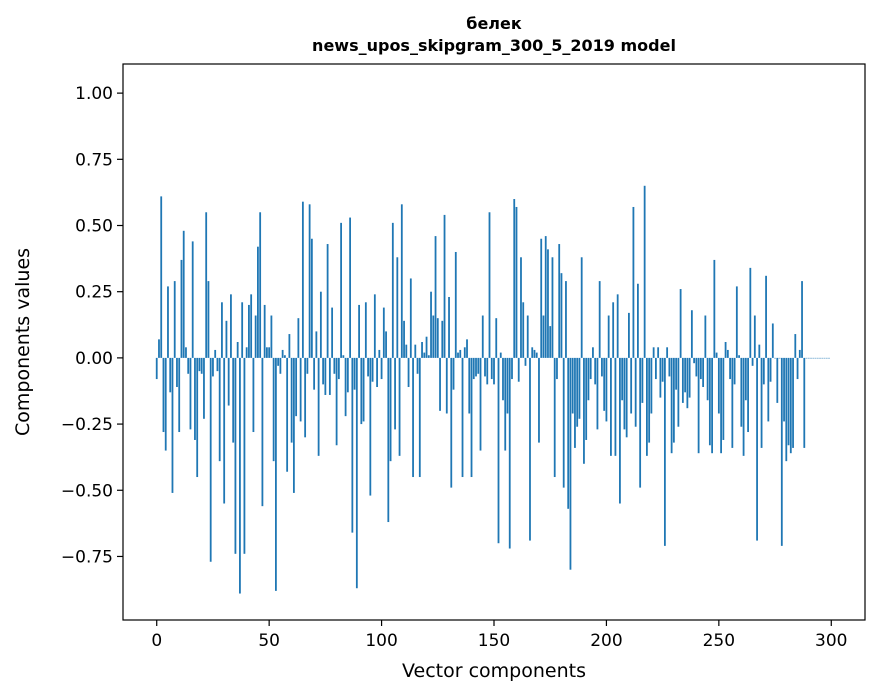  Describe the element at coordinates (94, 94) in the screenshot. I see `y-tick-label: 1.00` at that location.